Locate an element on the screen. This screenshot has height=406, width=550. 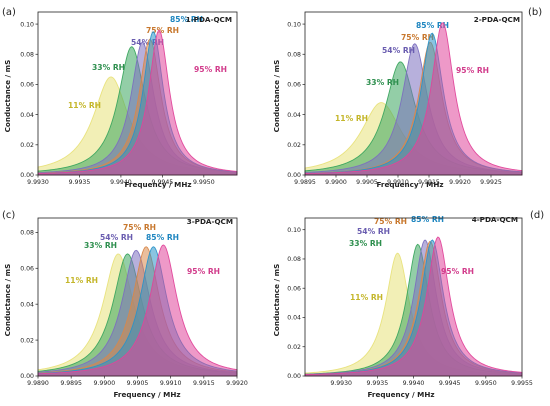
panel-c-xlabel: Frequency / MHz is located at coordinates (146, 394).